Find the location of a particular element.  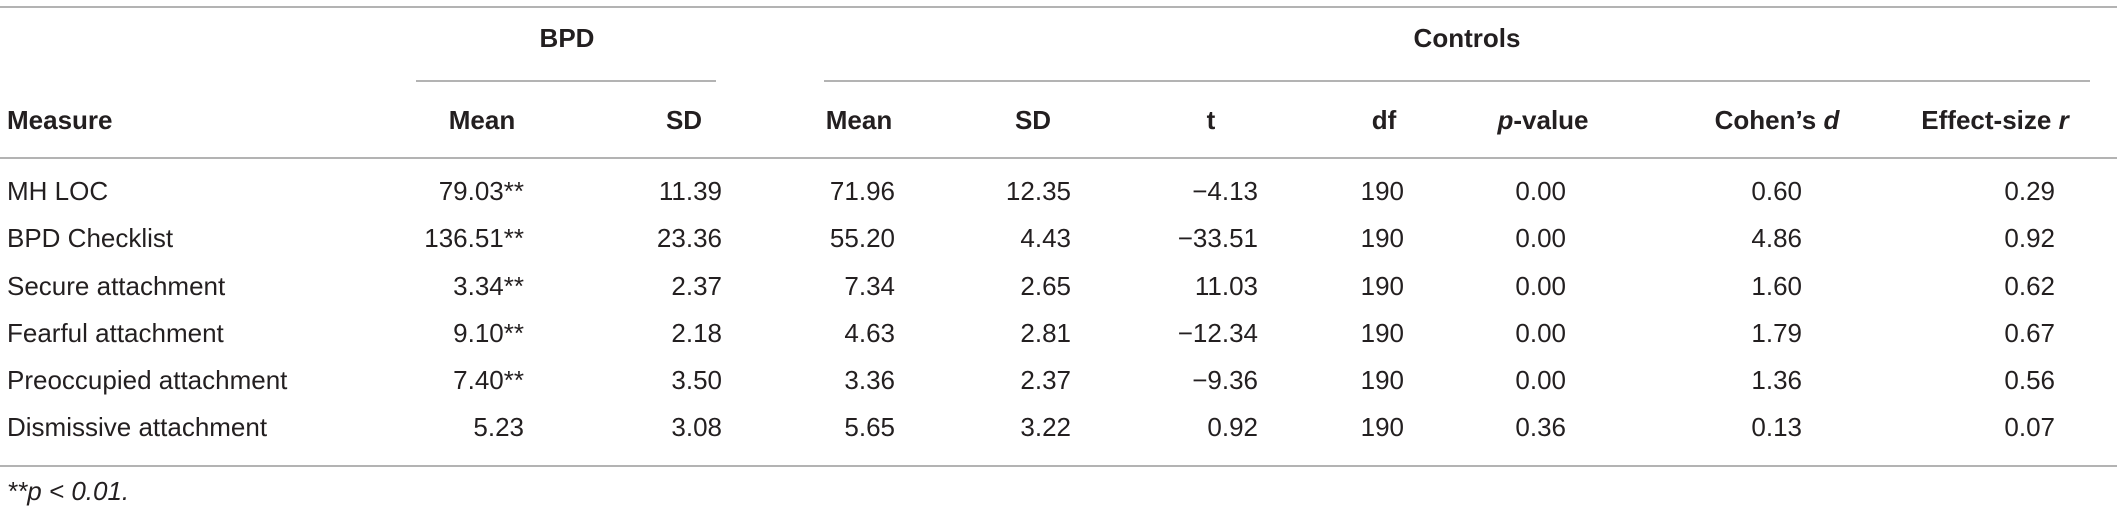

header-text: Measure is located at coordinates (60, 120).